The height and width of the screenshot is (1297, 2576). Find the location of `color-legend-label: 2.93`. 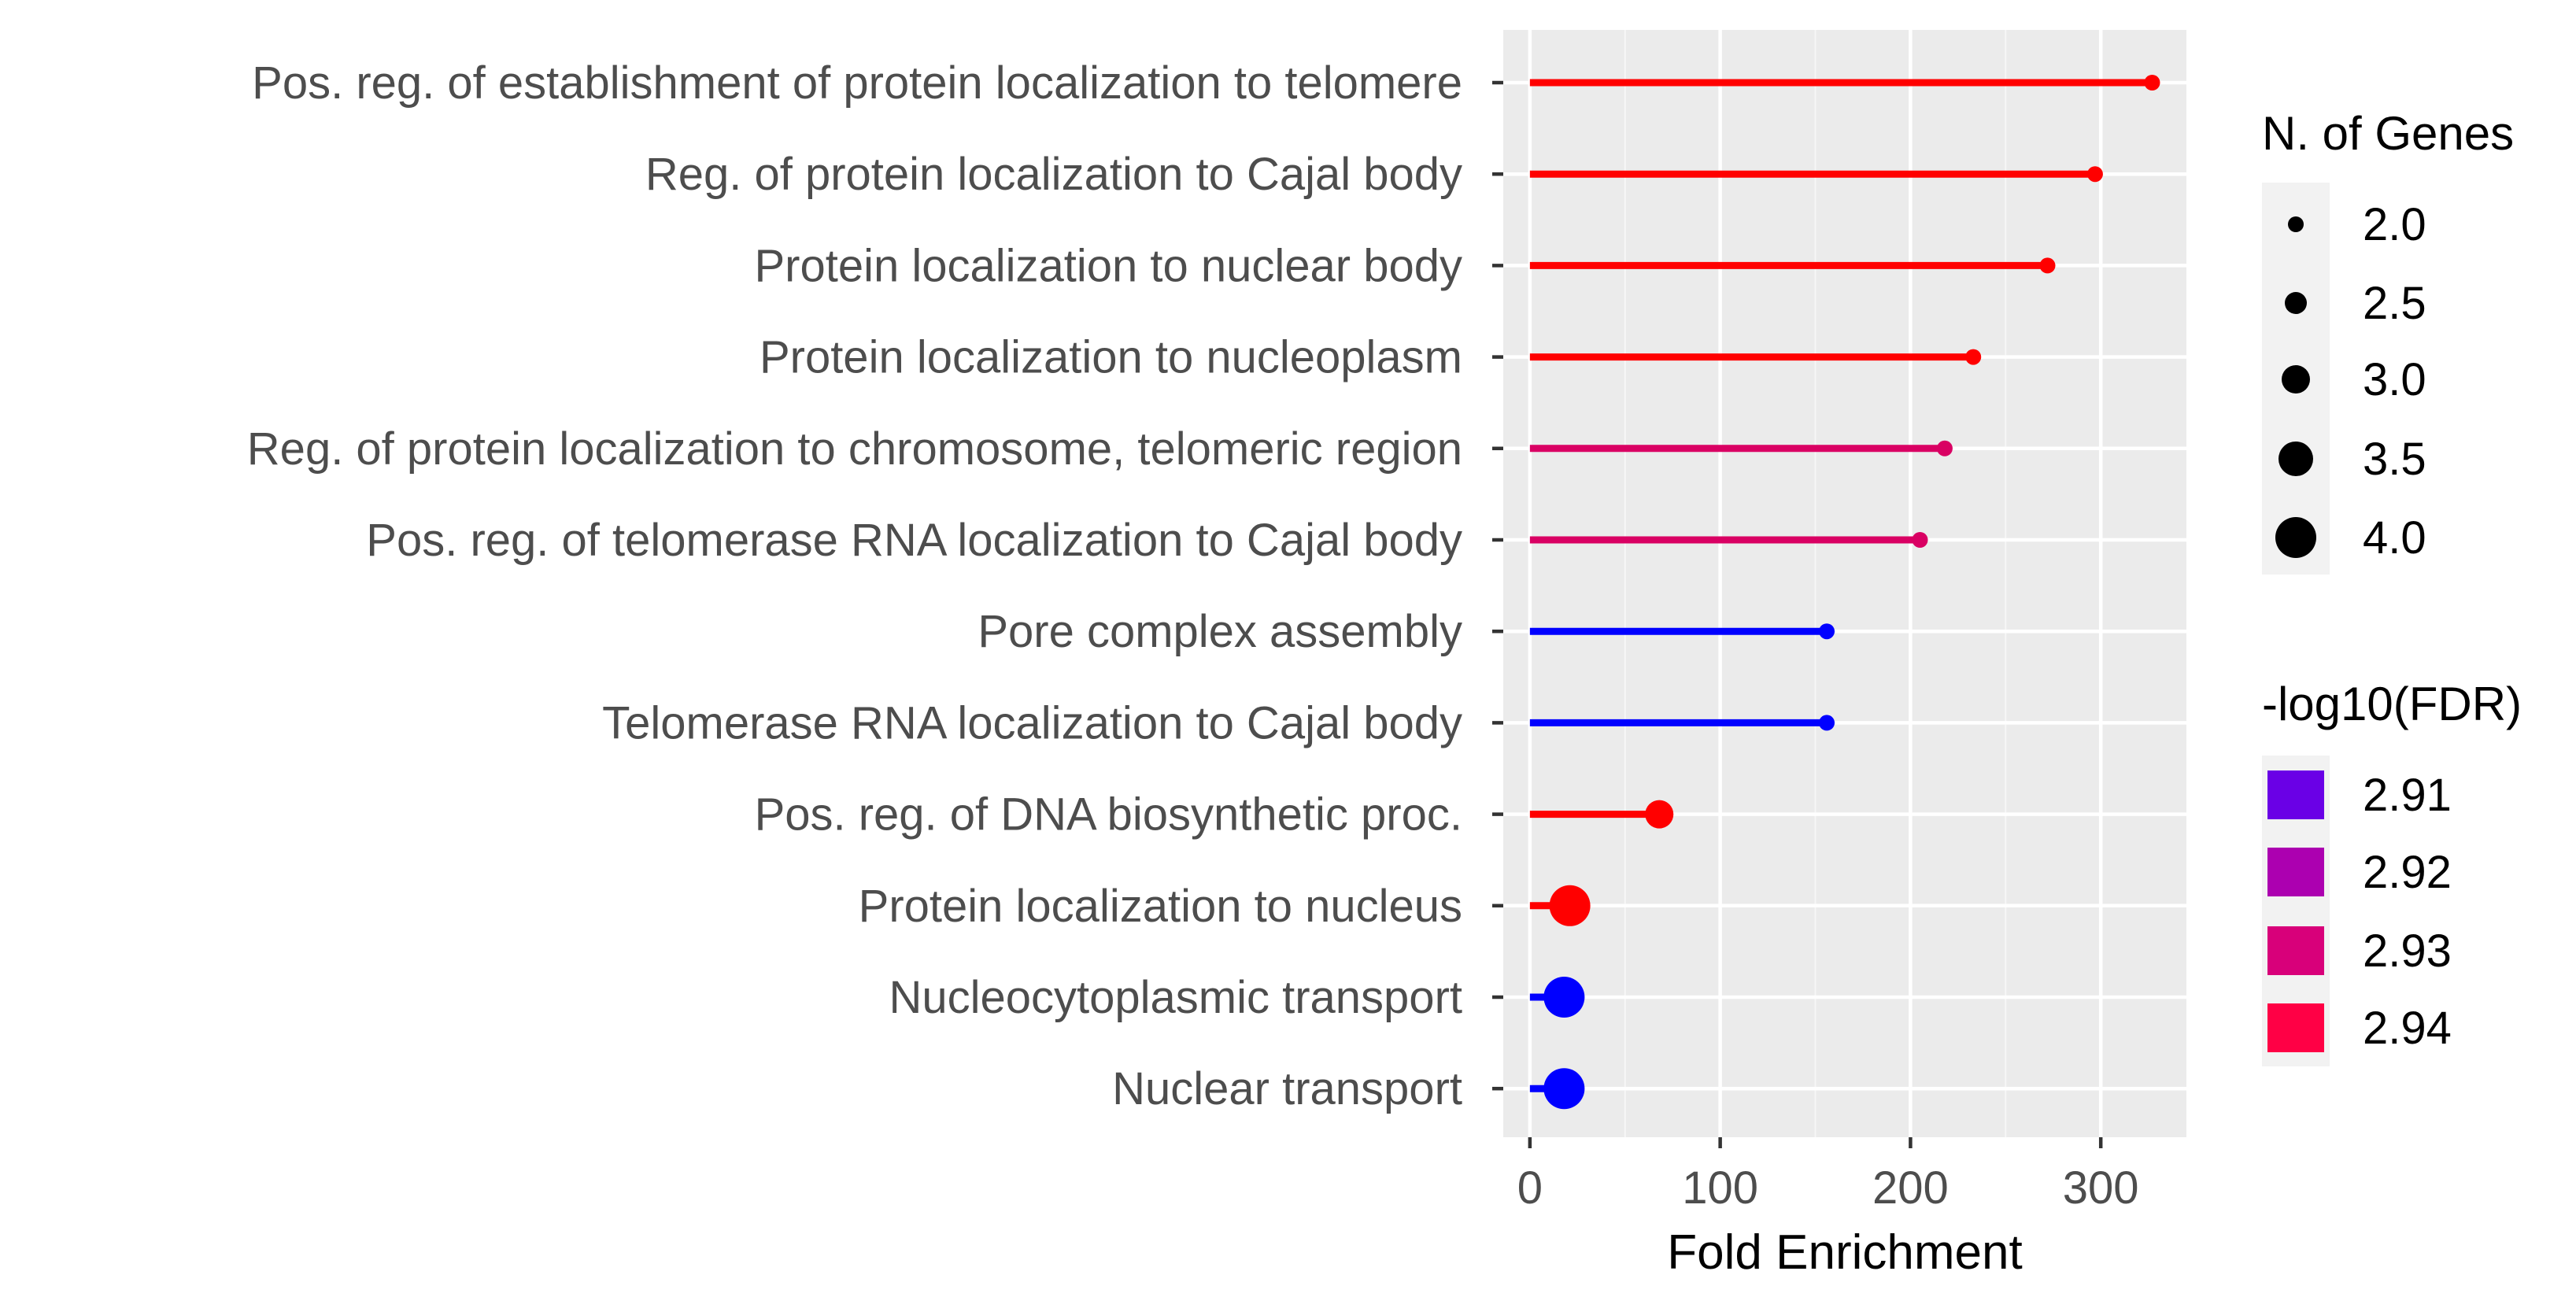

color-legend-label: 2.93 is located at coordinates (2407, 951).